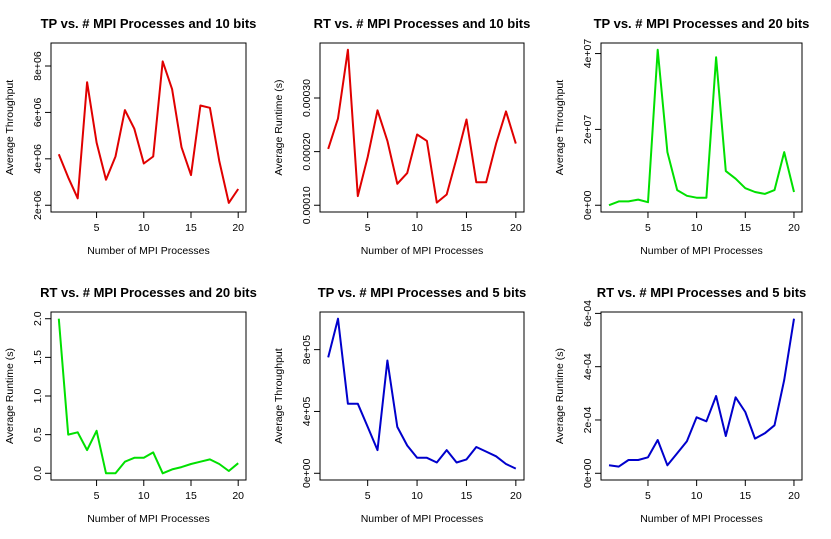 Image resolution: width=831 pixels, height=539 pixels. What do you see at coordinates (588, 54) in the screenshot?
I see `y-tick-label: 4e+07` at bounding box center [588, 54].